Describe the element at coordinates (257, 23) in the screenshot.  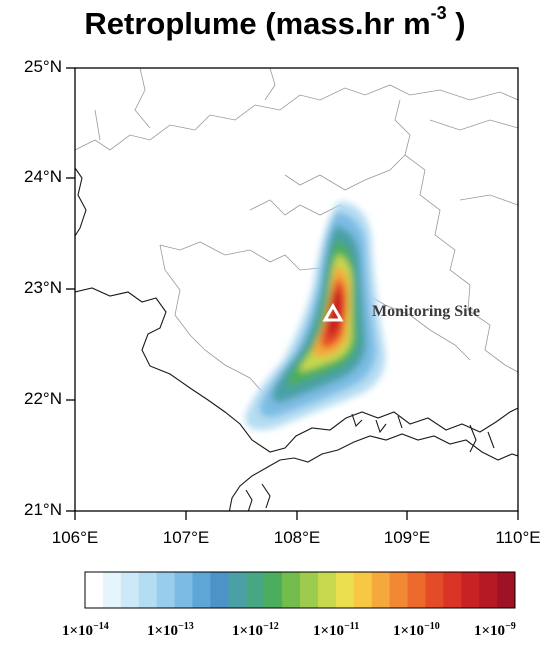
I see `title-text: Retroplume (mass.hr m` at that location.